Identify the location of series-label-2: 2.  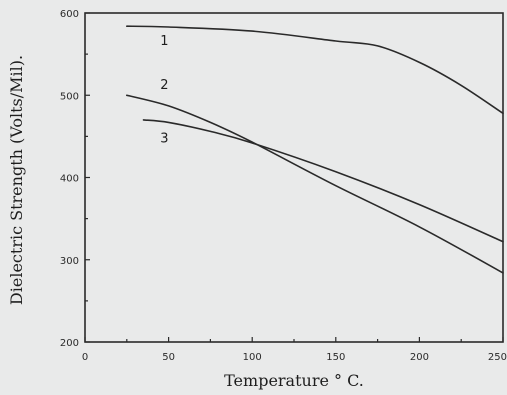
(164, 85).